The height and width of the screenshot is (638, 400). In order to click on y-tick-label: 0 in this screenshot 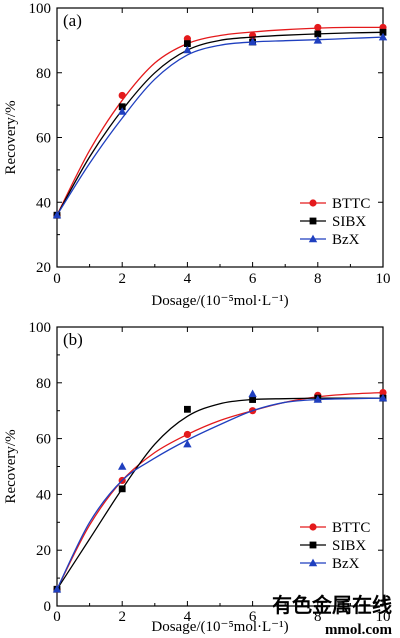, I will do `click(48, 607)`.